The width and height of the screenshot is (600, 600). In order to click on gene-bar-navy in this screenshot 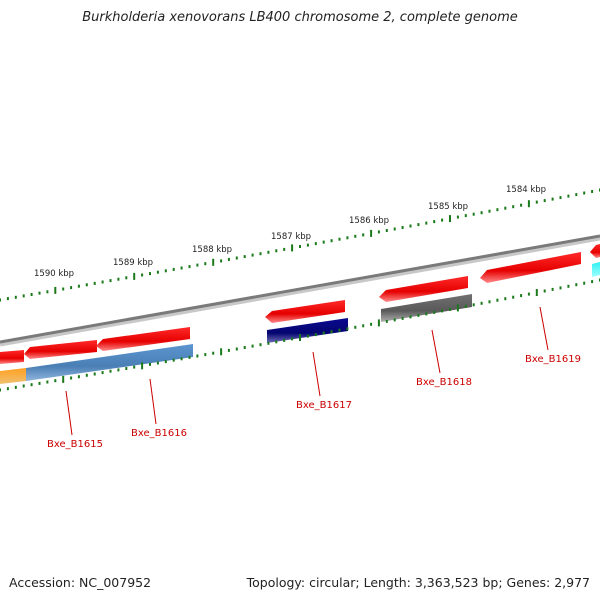, I will do `click(307, 330)`.